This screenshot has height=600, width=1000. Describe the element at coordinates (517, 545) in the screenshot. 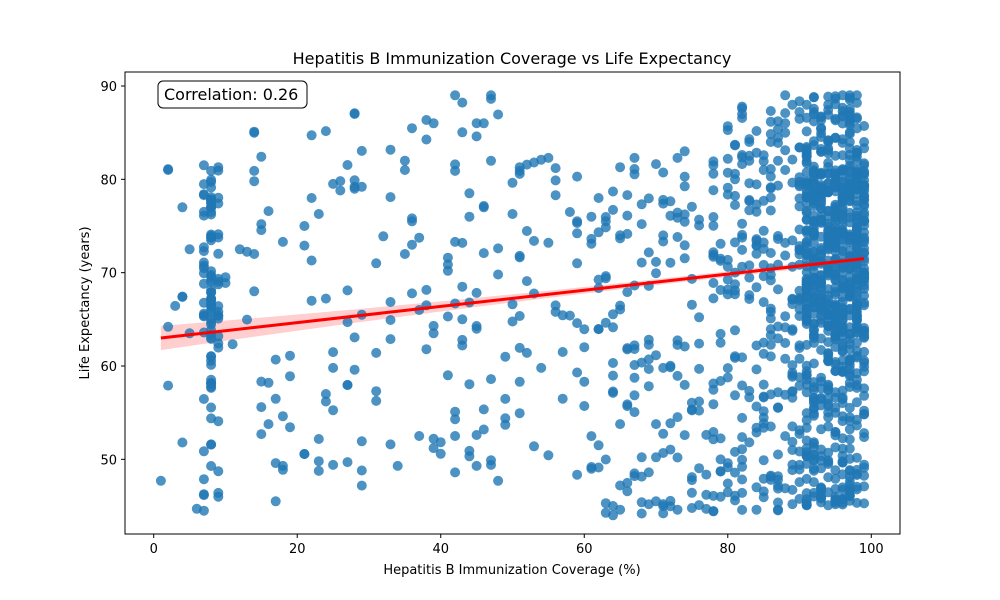

I see `x-axis-ticks: 0 20 40 60 80 100` at that location.